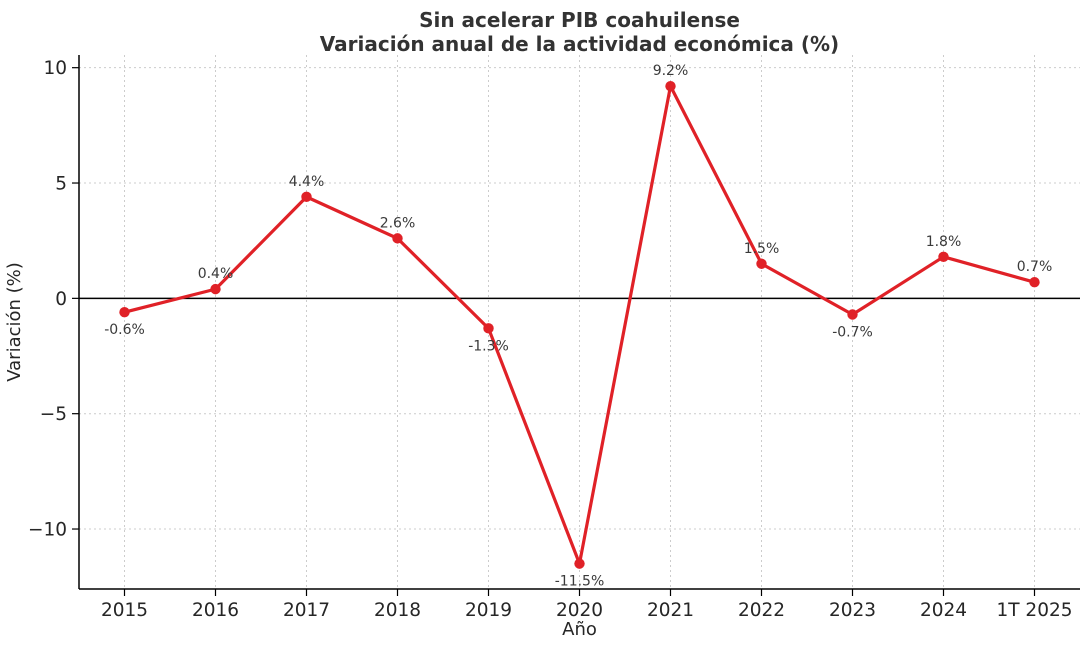  Describe the element at coordinates (124, 330) in the screenshot. I see `point-label: -0.6%` at that location.